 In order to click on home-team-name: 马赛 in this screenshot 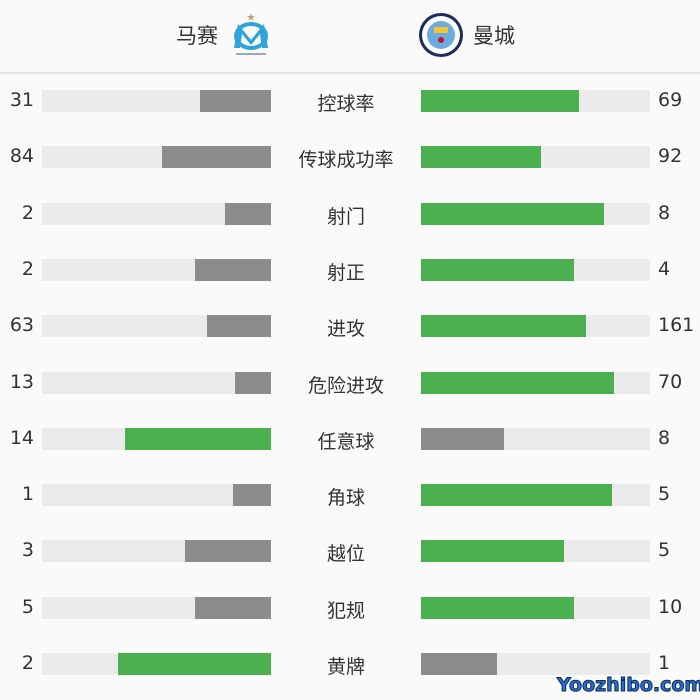, I will do `click(197, 36)`.